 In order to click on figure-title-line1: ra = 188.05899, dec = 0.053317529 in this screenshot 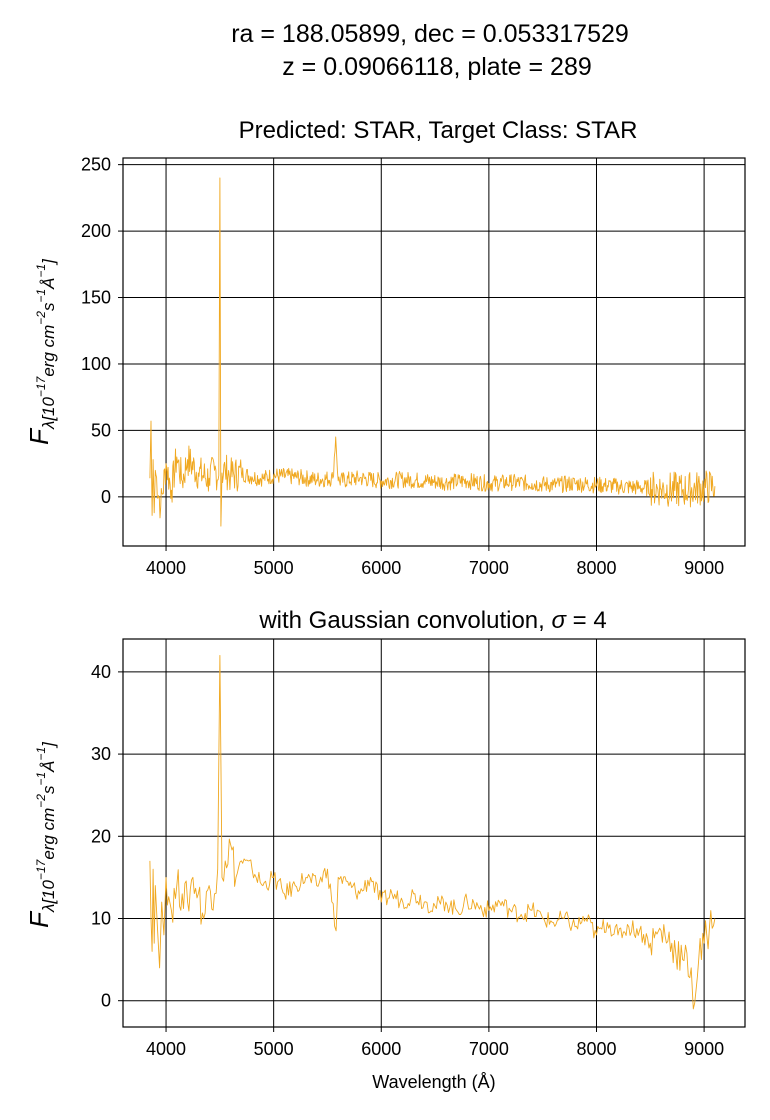, I will do `click(430, 34)`.